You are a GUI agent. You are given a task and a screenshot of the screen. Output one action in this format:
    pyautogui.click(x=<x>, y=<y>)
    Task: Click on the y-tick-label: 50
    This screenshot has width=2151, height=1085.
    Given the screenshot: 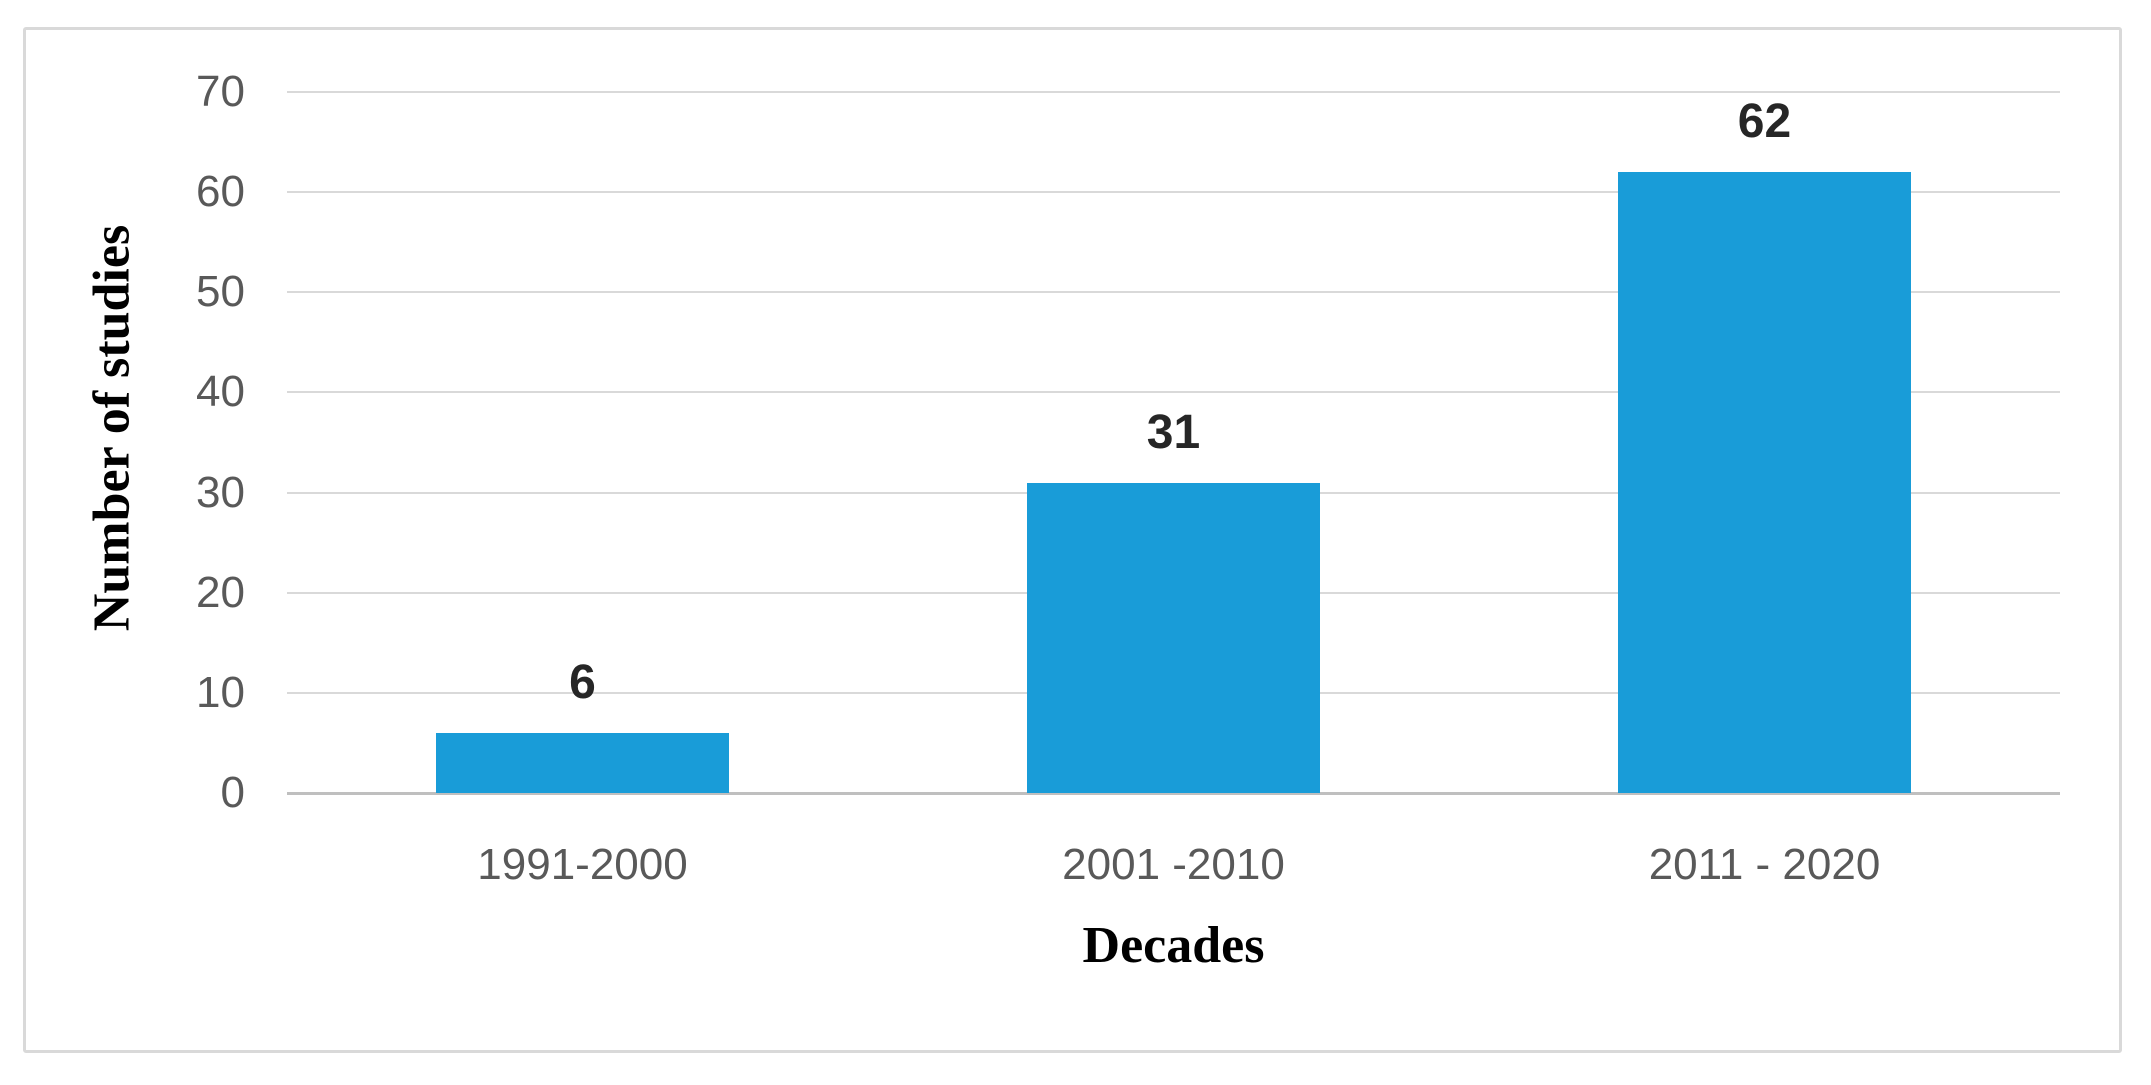 What is the action you would take?
    pyautogui.click(x=220, y=292)
    